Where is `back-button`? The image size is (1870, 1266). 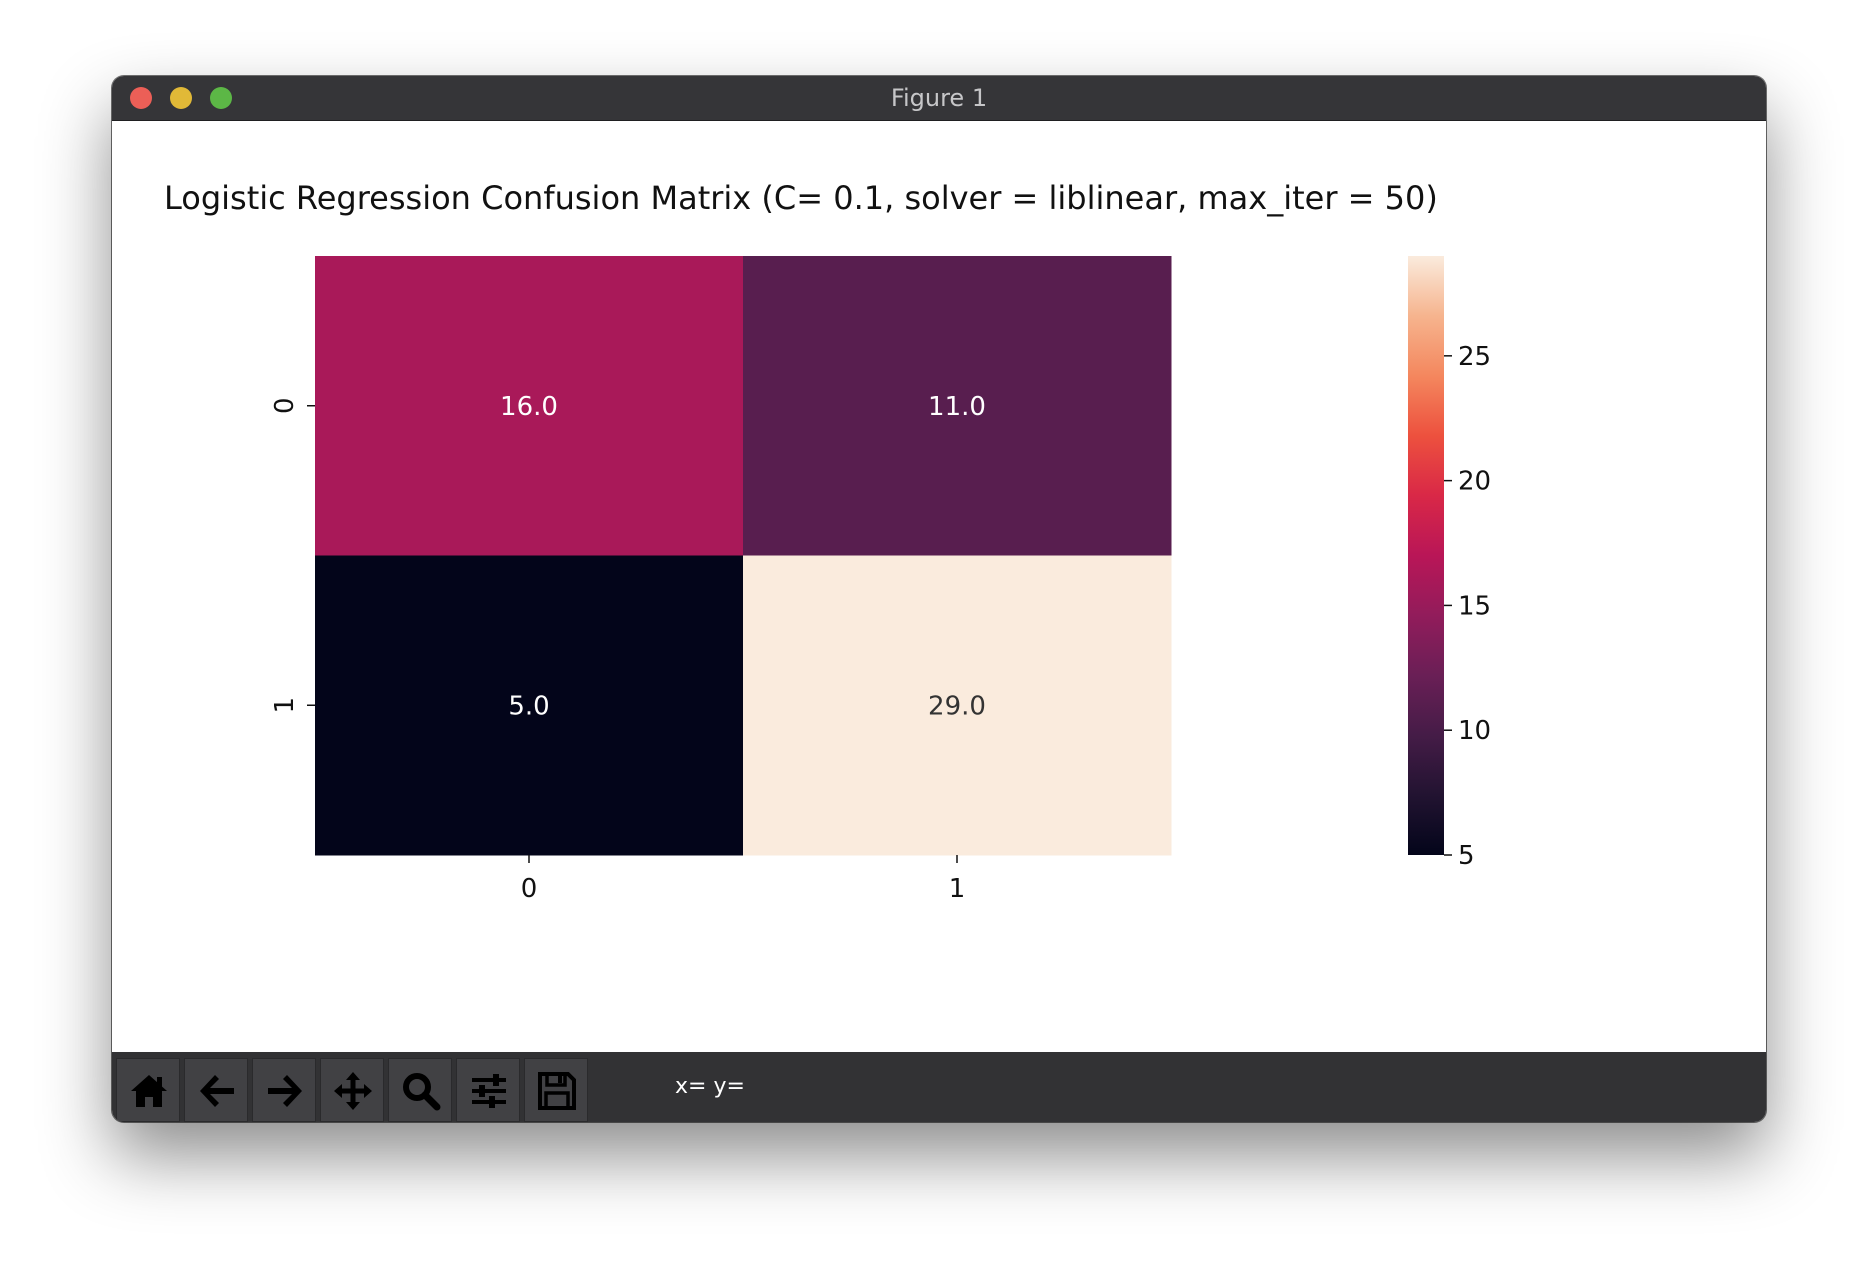
back-button is located at coordinates (216, 1090).